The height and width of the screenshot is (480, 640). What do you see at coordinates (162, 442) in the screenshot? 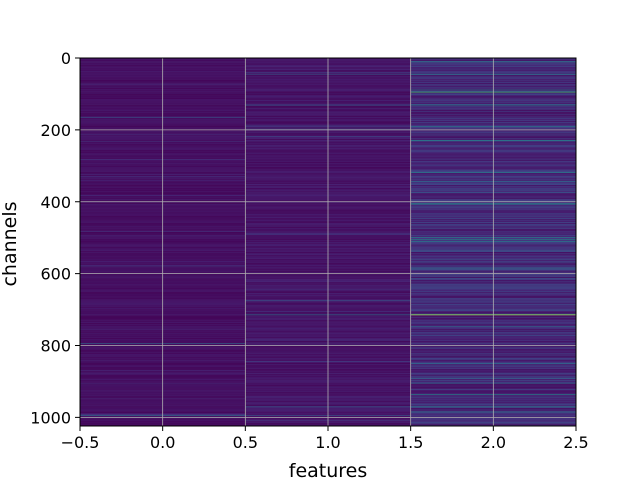
I see `x-tick-label: 0.0` at bounding box center [162, 442].